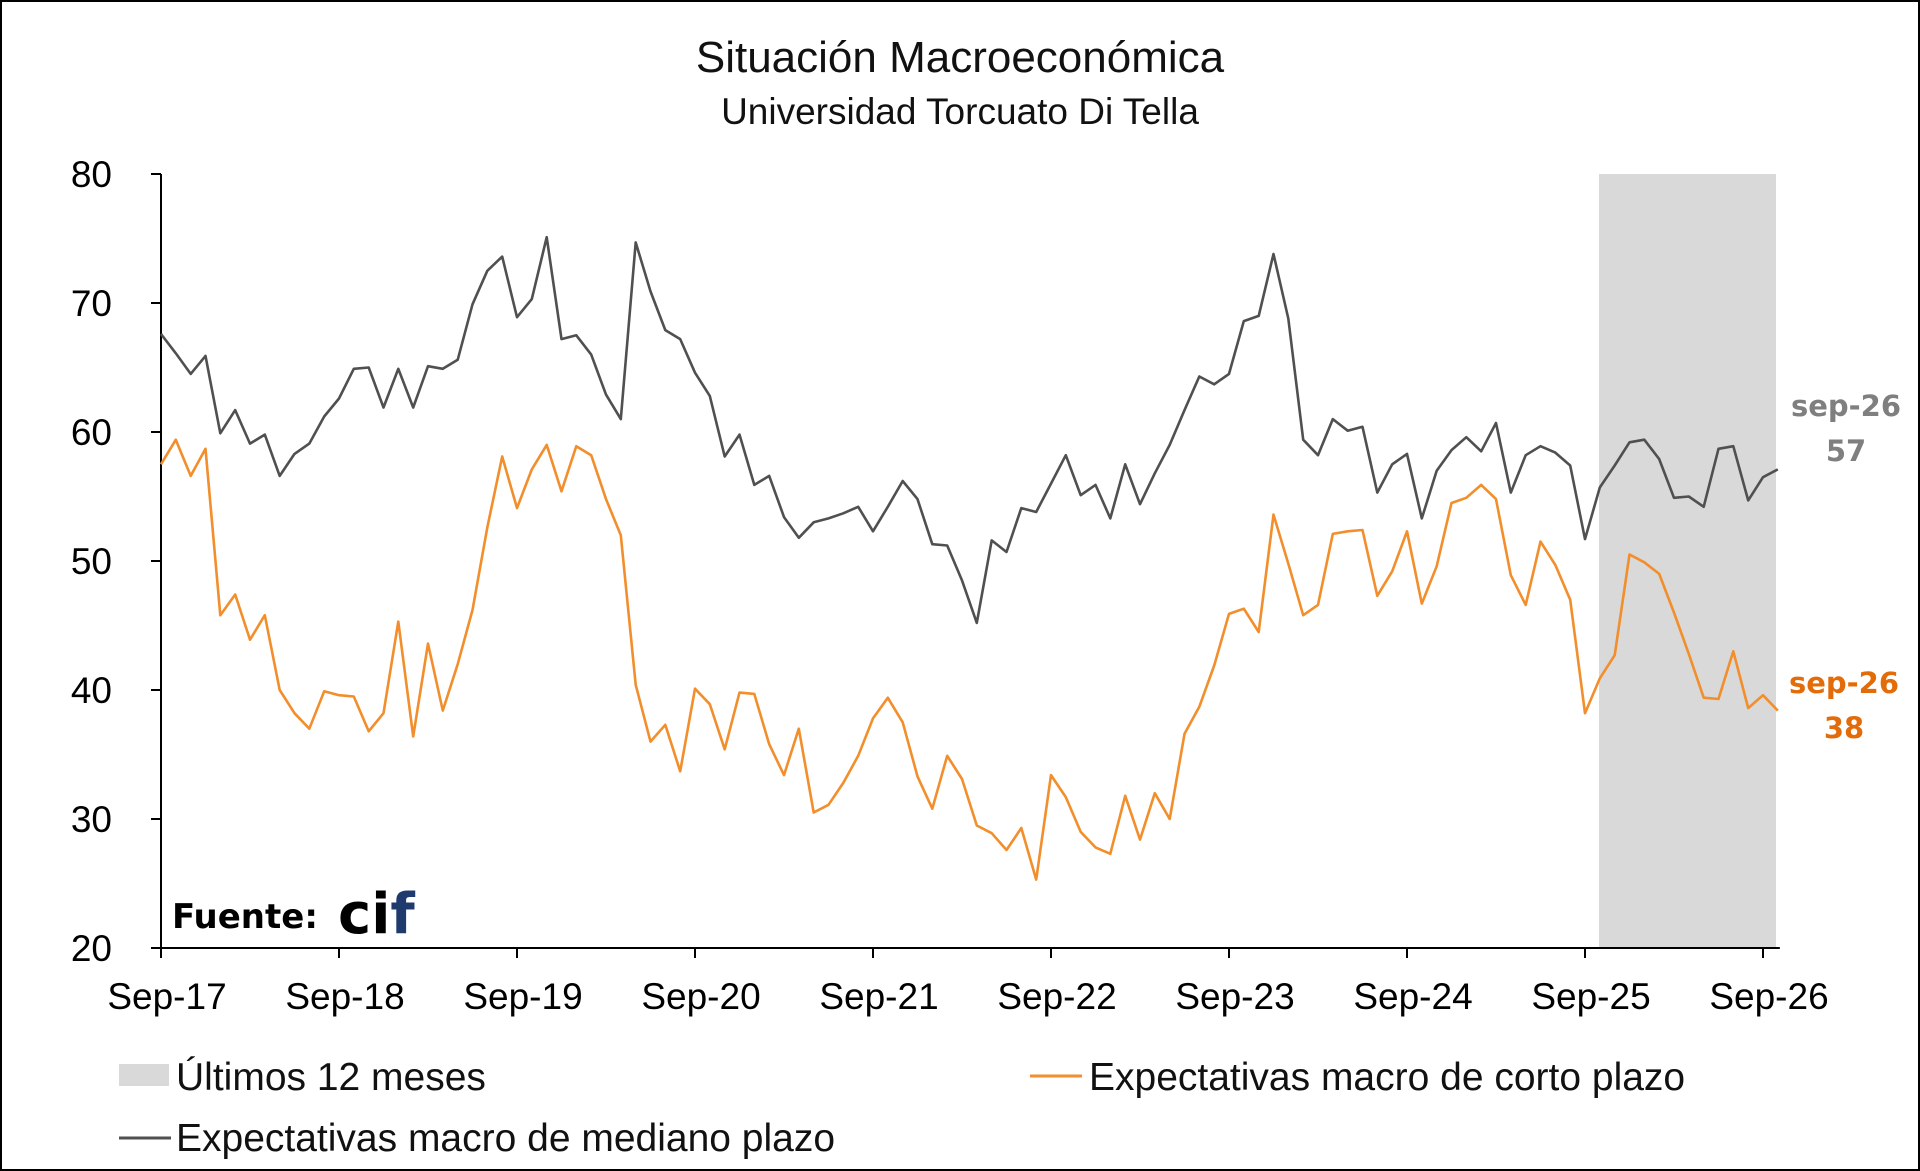 Image resolution: width=1920 pixels, height=1171 pixels. Describe the element at coordinates (91, 303) in the screenshot. I see `y-tick-label: 70` at that location.